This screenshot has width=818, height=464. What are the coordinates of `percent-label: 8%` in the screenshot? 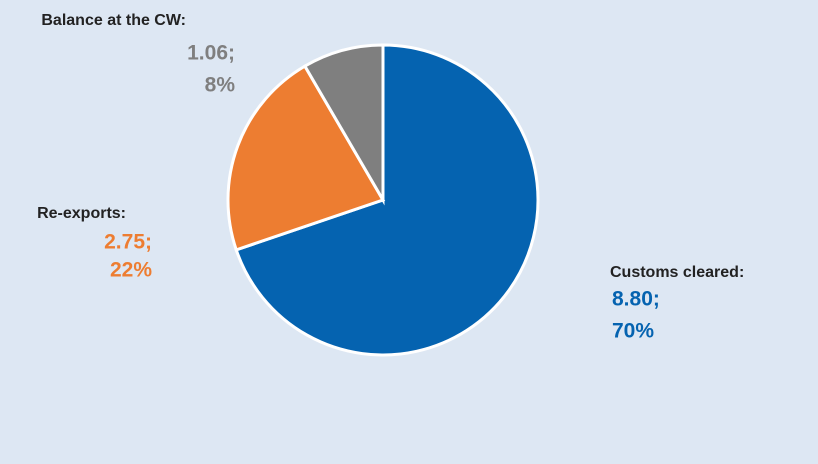 It's located at (220, 85).